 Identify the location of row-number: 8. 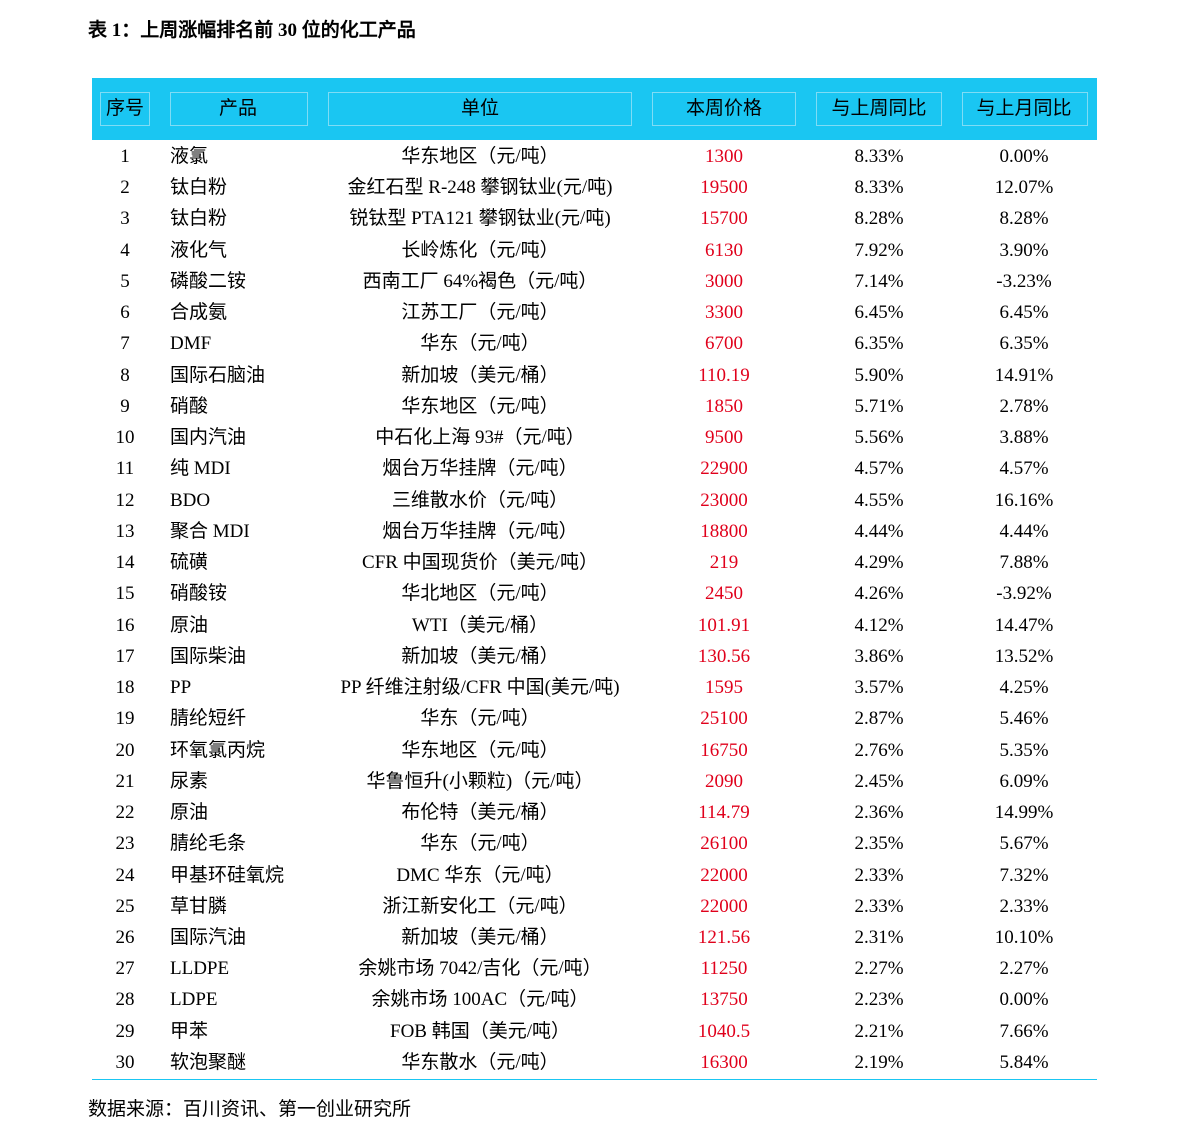
(125, 375).